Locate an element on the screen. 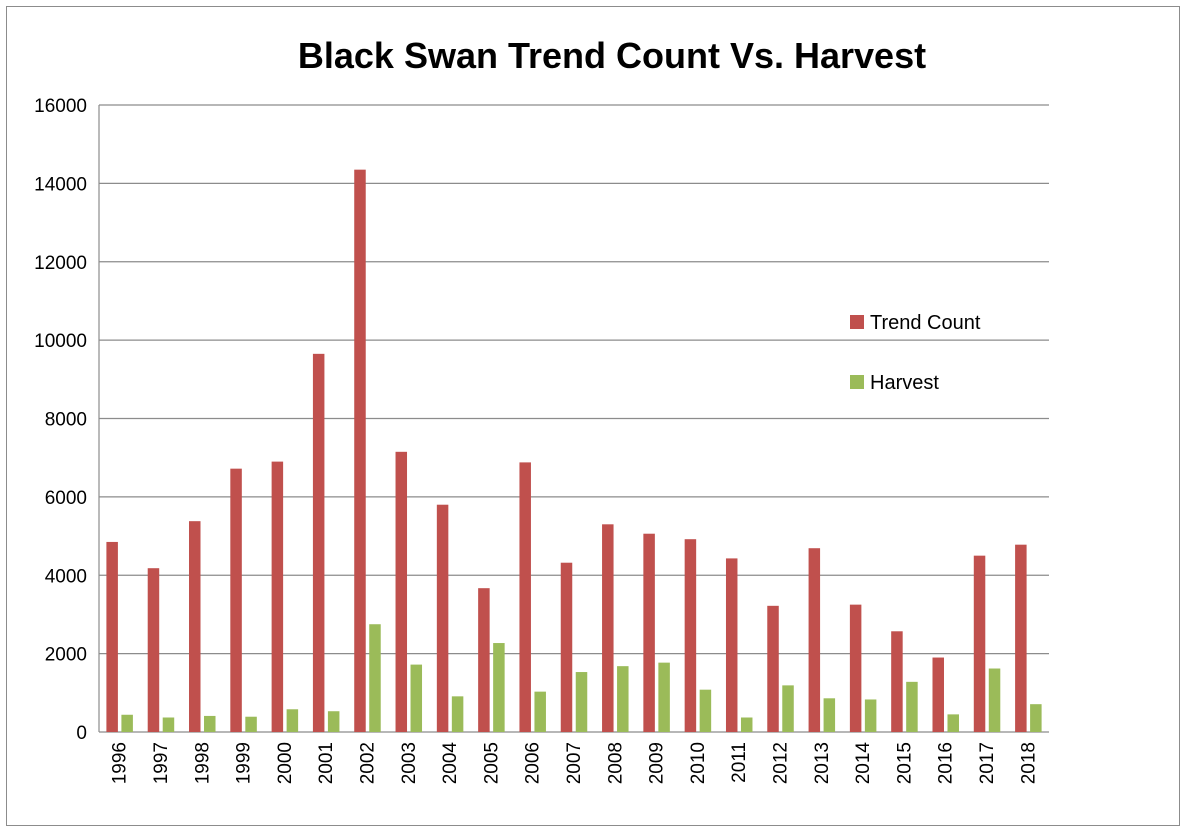 This screenshot has height=826, width=1185. x-tick-label: 2018 is located at coordinates (1028, 763).